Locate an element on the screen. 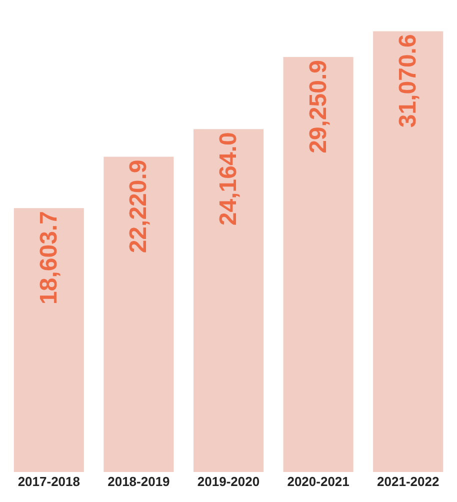 This screenshot has height=502, width=457. x-tick-label: 2019-2020 is located at coordinates (228, 481).